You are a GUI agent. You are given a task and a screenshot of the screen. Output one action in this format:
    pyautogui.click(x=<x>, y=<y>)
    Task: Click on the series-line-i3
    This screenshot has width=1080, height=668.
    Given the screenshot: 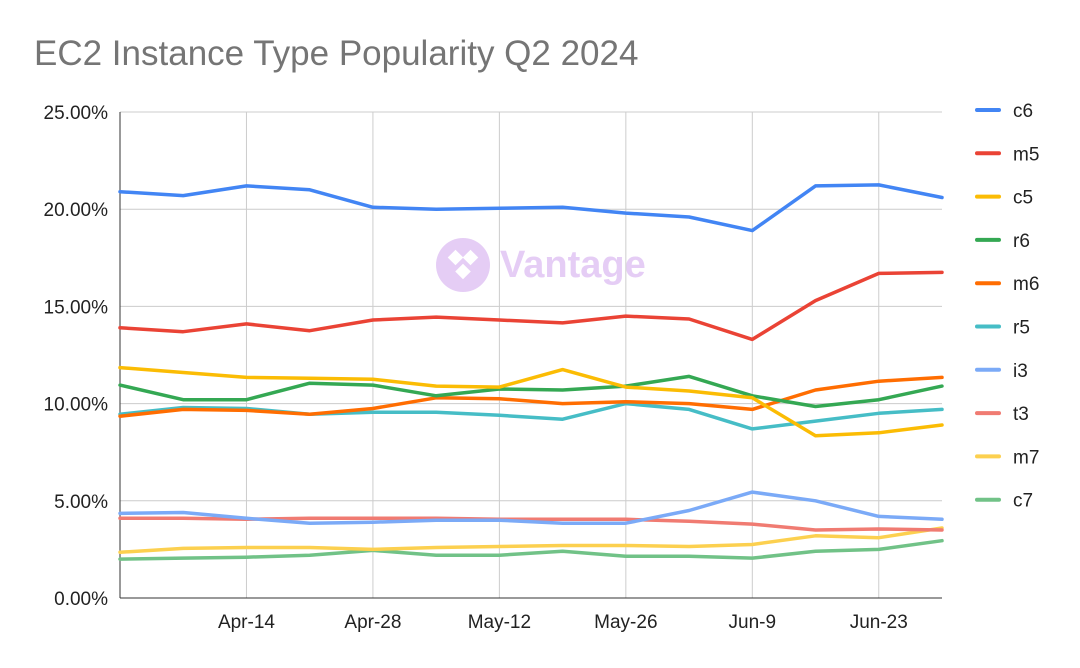 What is the action you would take?
    pyautogui.click(x=531, y=507)
    